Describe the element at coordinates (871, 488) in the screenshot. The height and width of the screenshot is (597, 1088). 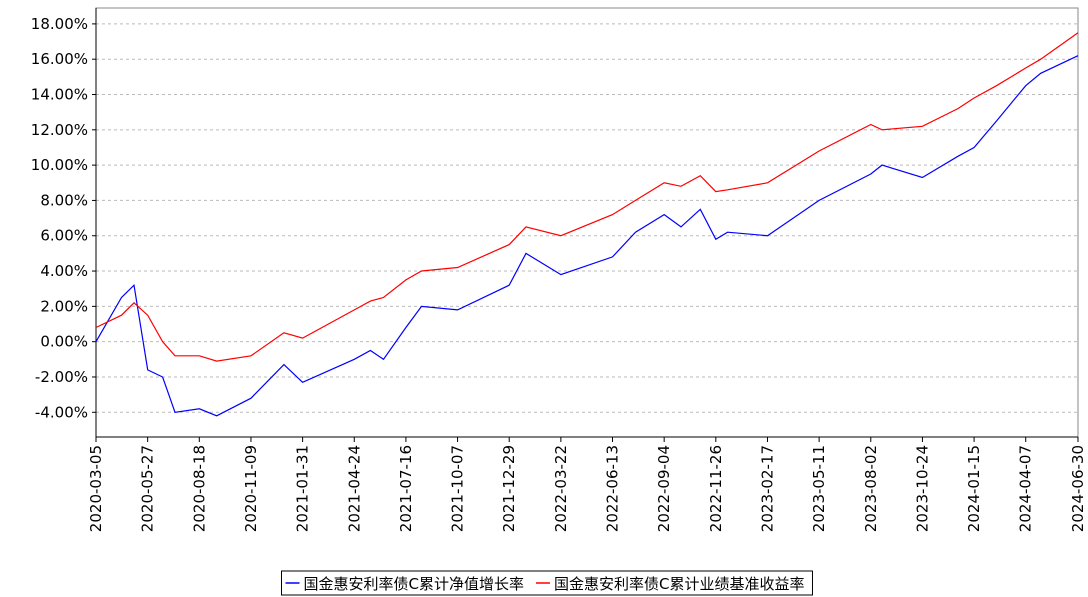
I see `x-tick-label: 2023-08-02` at that location.